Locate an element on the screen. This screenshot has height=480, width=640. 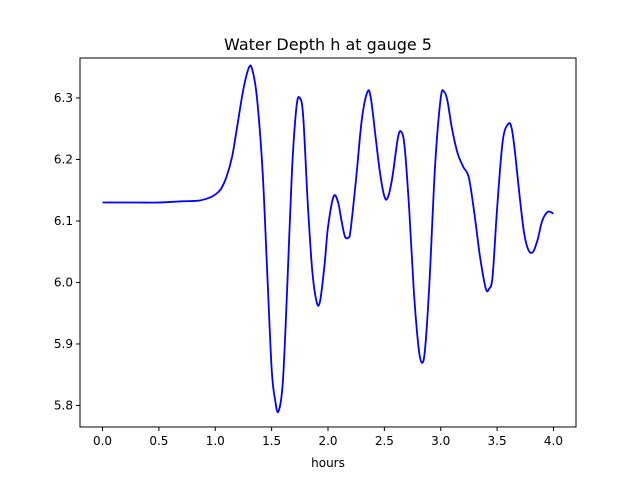
x-axis-label: hours is located at coordinates (328, 463).